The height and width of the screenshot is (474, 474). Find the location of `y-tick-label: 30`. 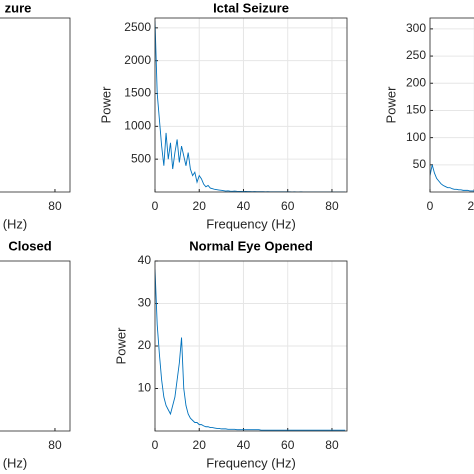

y-tick-label: 30 is located at coordinates (145, 303).